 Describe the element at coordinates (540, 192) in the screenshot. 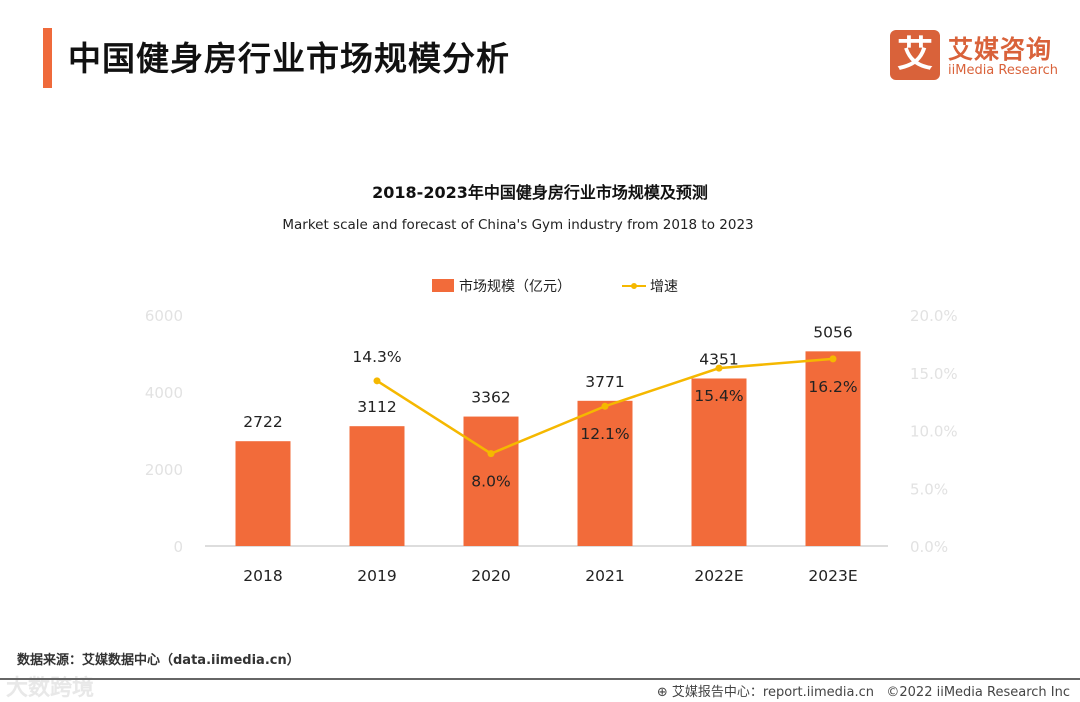

I see `chart-title: 2018-2023年中国健身房行业市场规模及预测` at that location.